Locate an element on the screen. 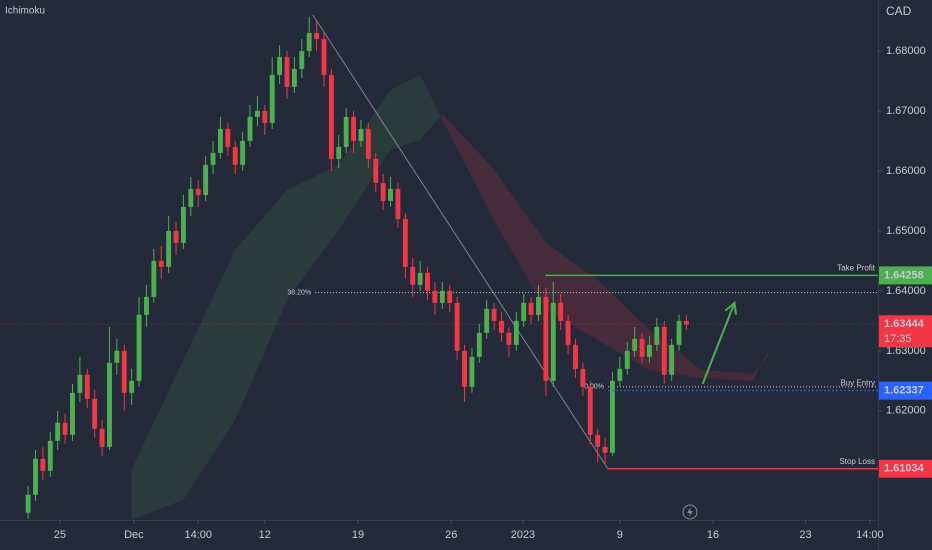  price-label: 1.62337 is located at coordinates (904, 391).